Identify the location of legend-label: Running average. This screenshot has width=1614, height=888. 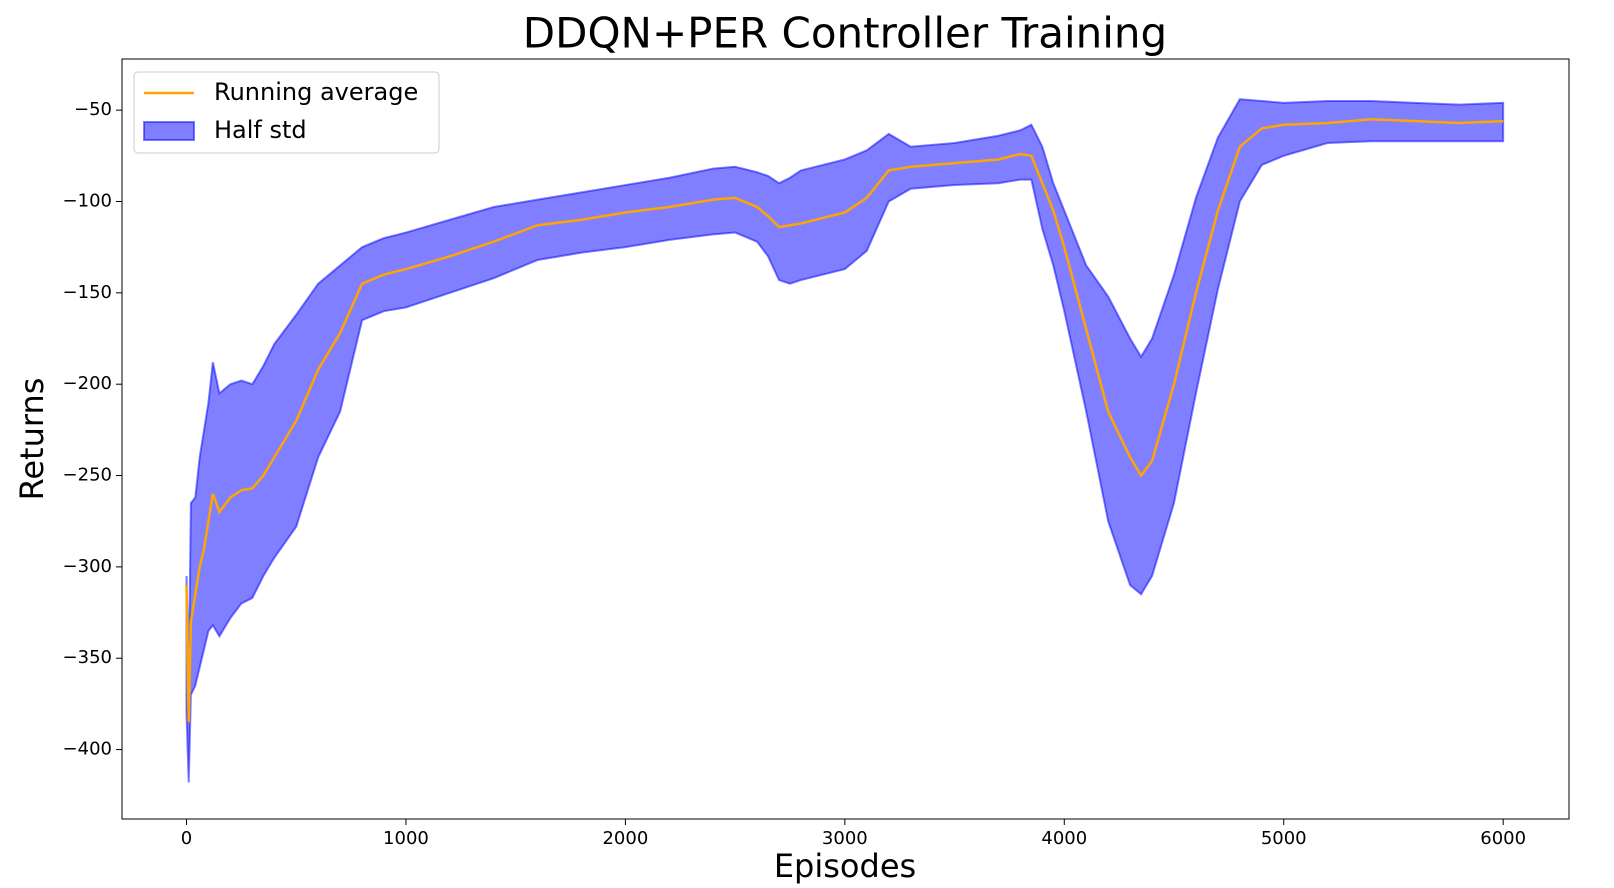
(316, 92).